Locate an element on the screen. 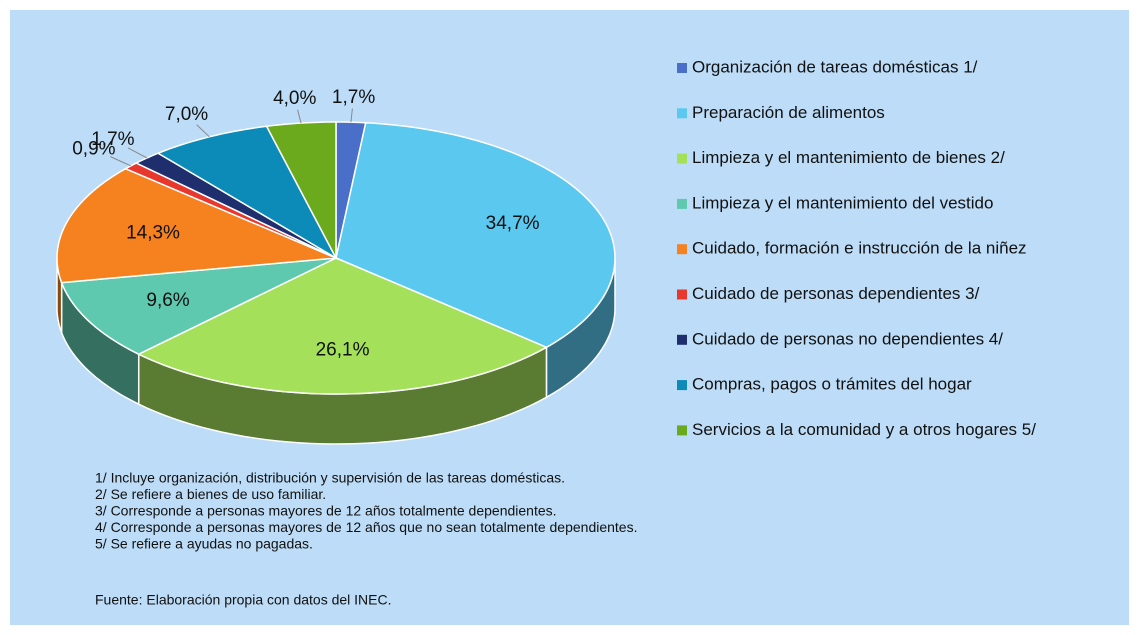 The image size is (1139, 635). data-label: 4,0% is located at coordinates (294, 98).